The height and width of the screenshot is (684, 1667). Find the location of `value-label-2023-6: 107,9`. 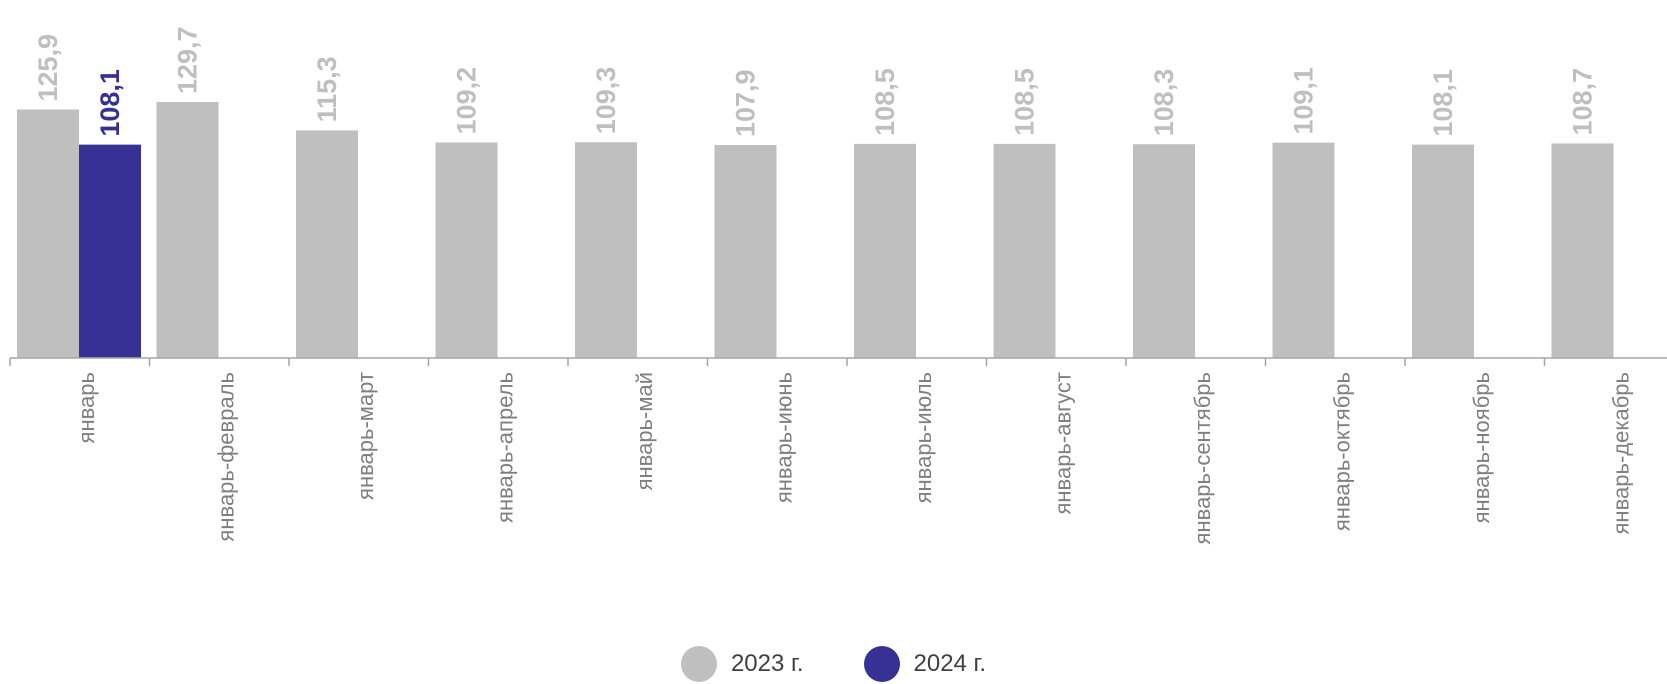

value-label-2023-6: 107,9 is located at coordinates (746, 103).